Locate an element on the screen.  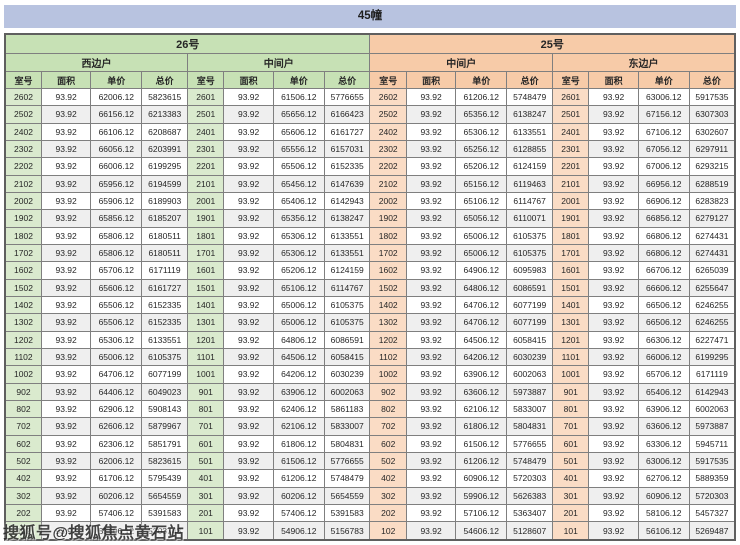
room-cell: 1402 is located at coordinates (388, 305).